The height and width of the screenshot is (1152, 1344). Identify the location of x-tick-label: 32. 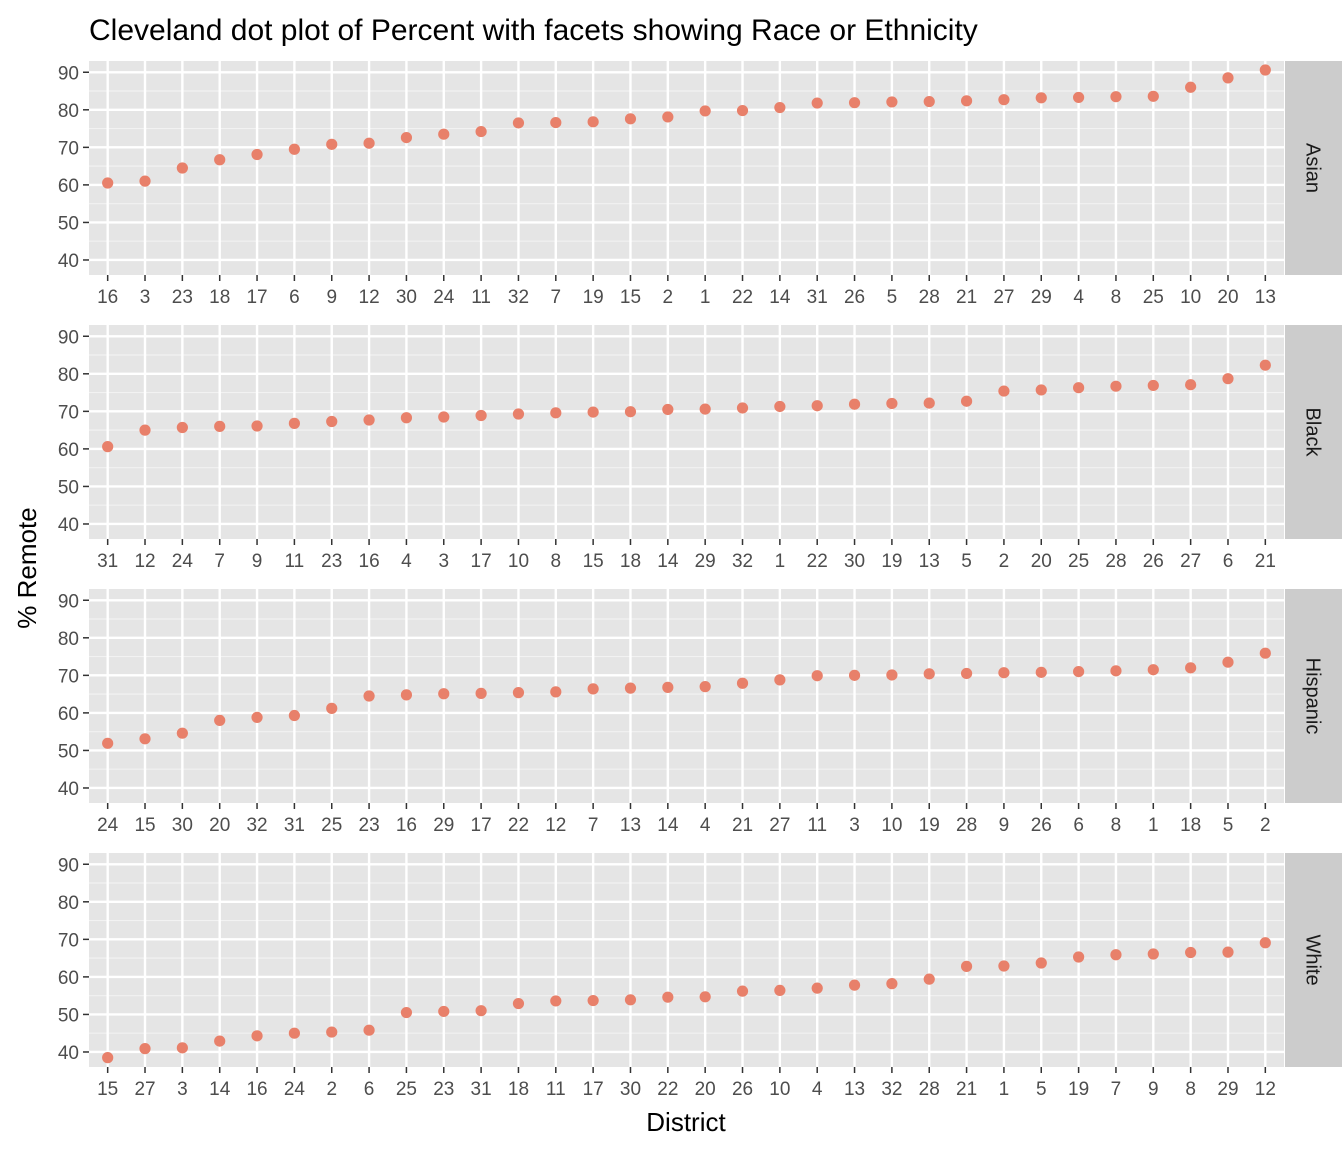
(891, 1089).